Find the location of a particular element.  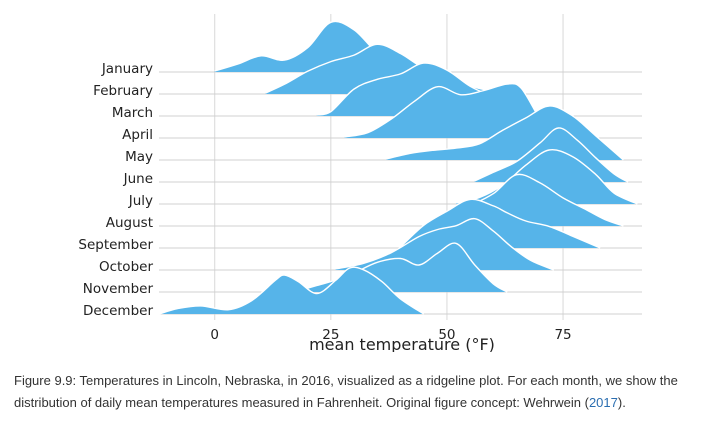

month-label: April is located at coordinates (137, 135).